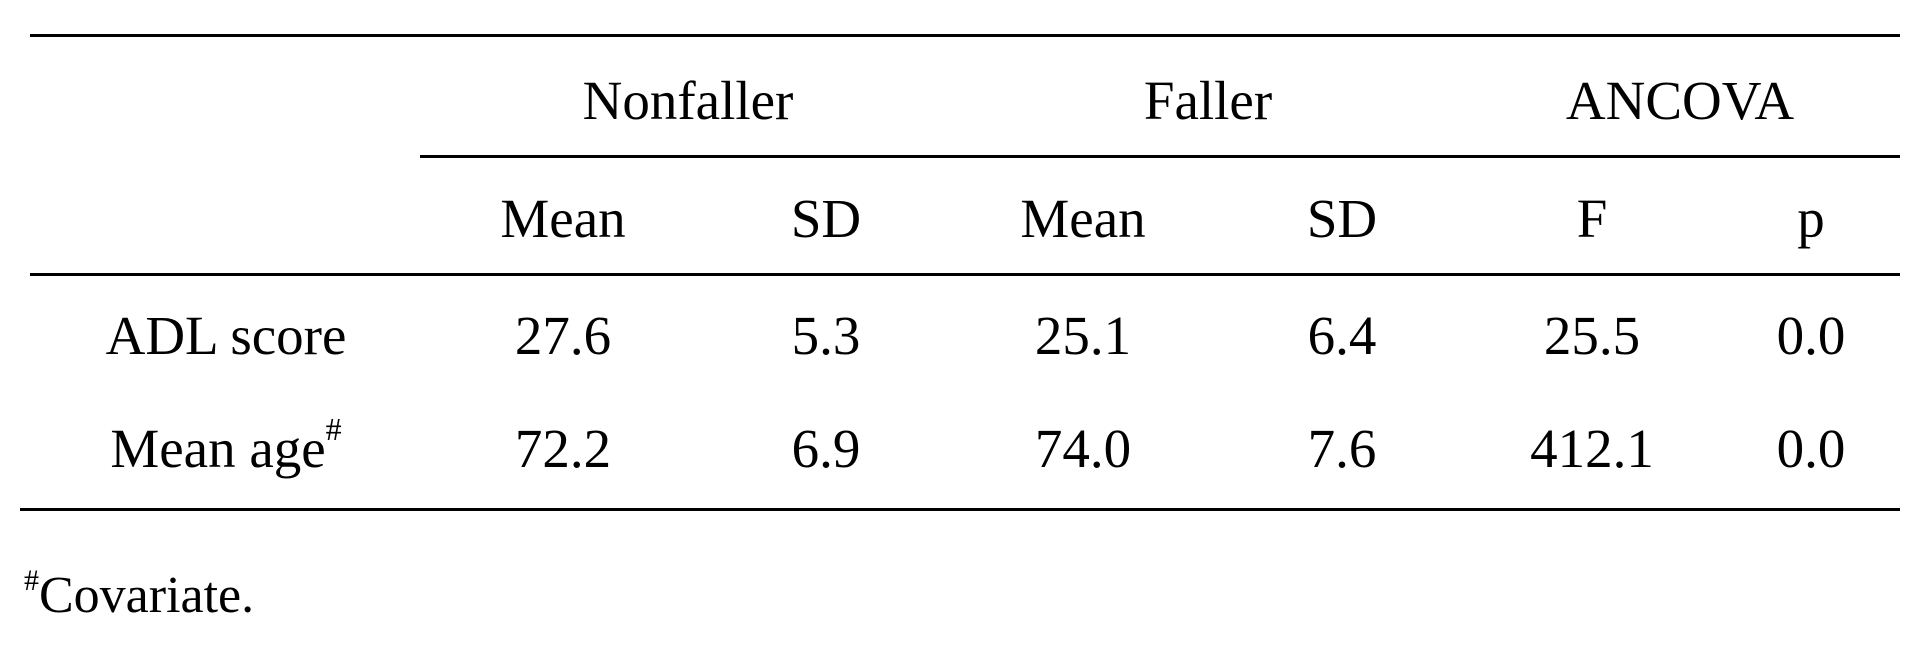 This screenshot has height=646, width=1912. Describe the element at coordinates (1160, 156) in the screenshot. I see `group-header-rule` at that location.